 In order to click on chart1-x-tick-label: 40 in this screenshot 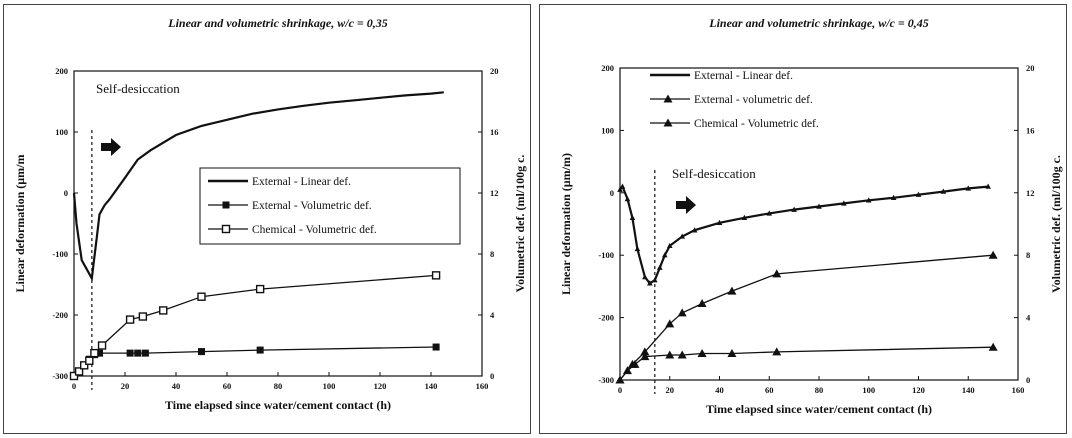, I will do `click(176, 386)`.